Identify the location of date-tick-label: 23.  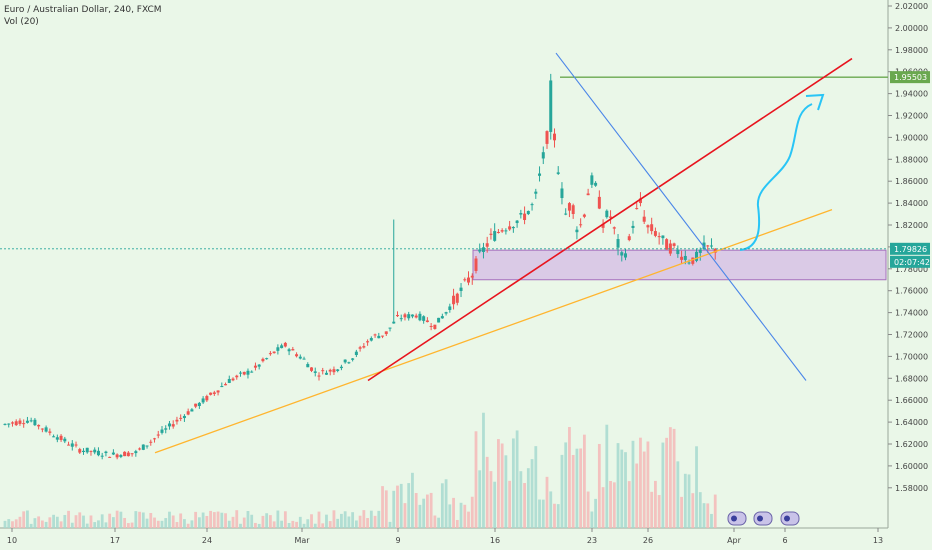
(592, 540).